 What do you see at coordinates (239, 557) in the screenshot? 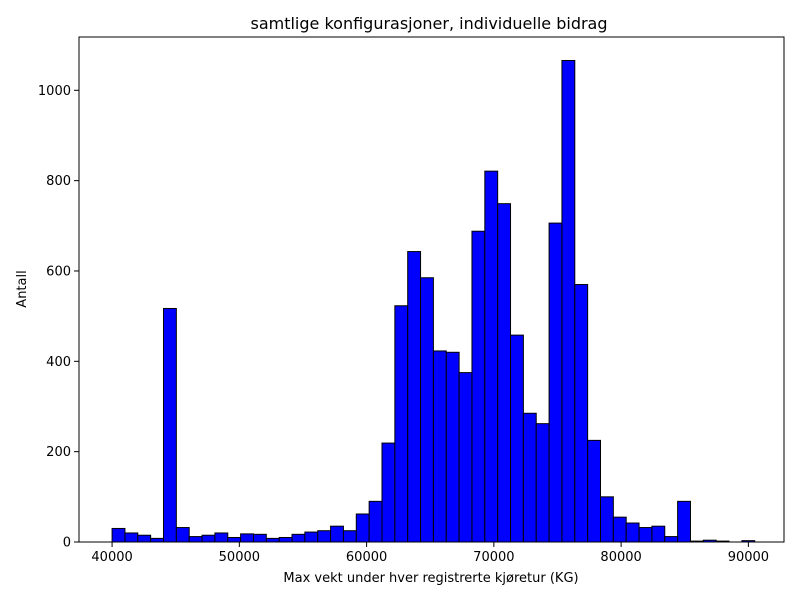
I see `x-tick-label: 50000` at bounding box center [239, 557].